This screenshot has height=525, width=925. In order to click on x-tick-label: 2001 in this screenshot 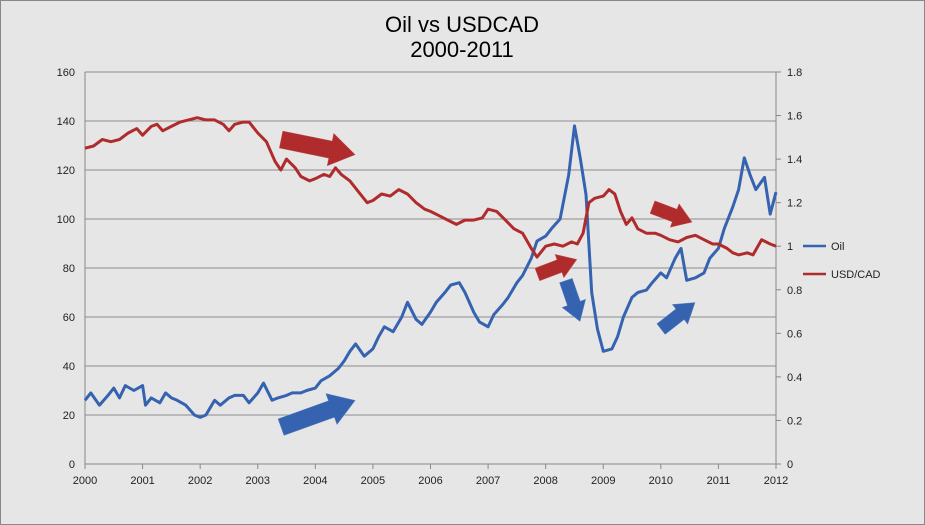, I will do `click(142, 481)`.